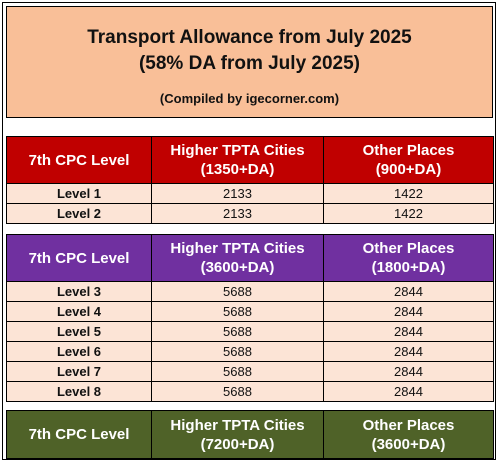 The height and width of the screenshot is (462, 499). What do you see at coordinates (79, 331) in the screenshot?
I see `row-level: Level 5` at bounding box center [79, 331].